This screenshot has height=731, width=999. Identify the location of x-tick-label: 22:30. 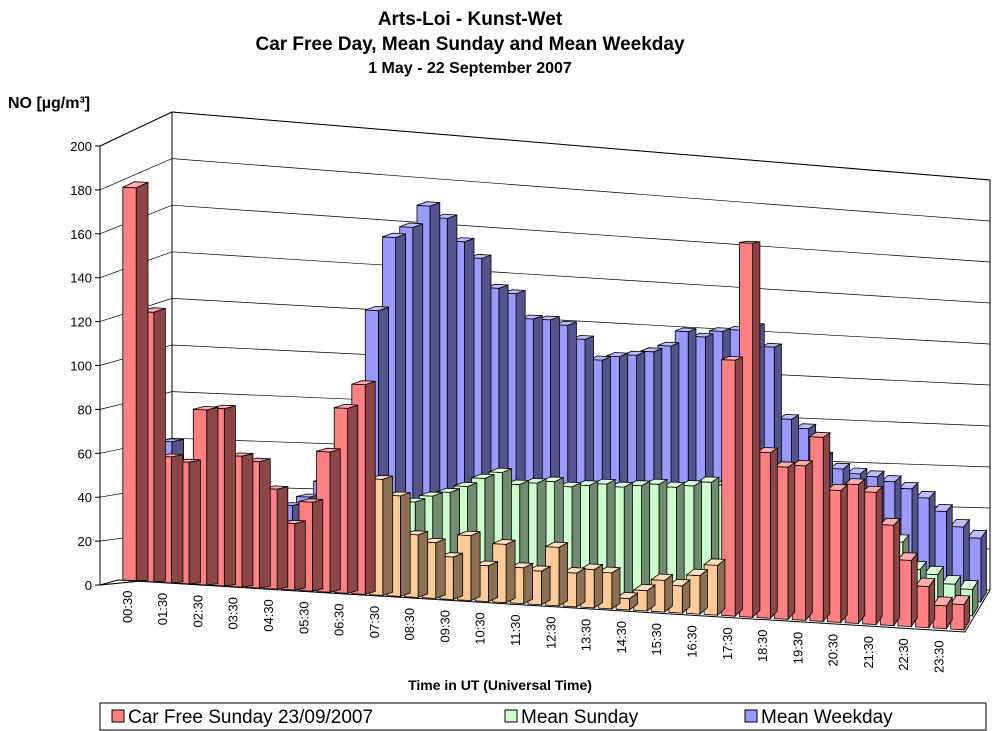
(903, 654).